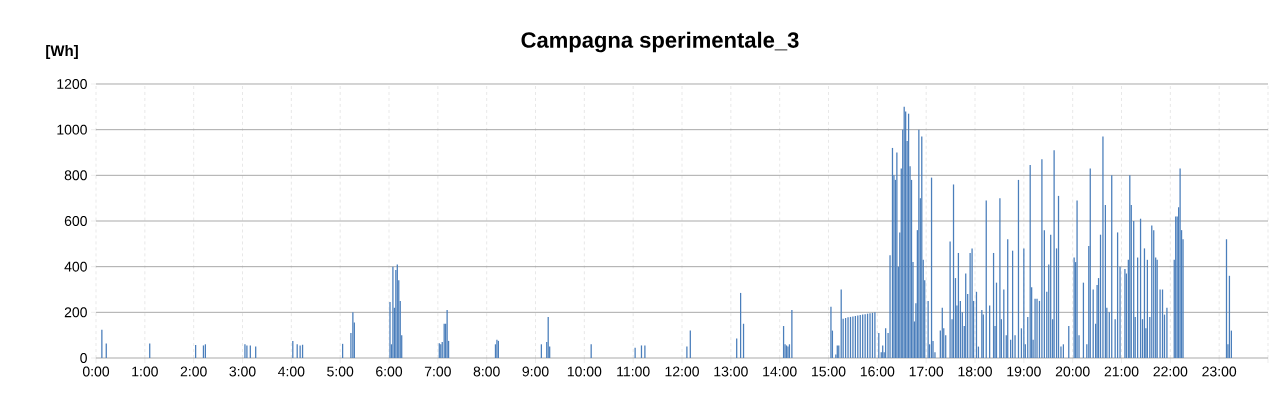 This screenshot has height=403, width=1287. What do you see at coordinates (75, 266) in the screenshot?
I see `y-tick-label: 400` at bounding box center [75, 266].